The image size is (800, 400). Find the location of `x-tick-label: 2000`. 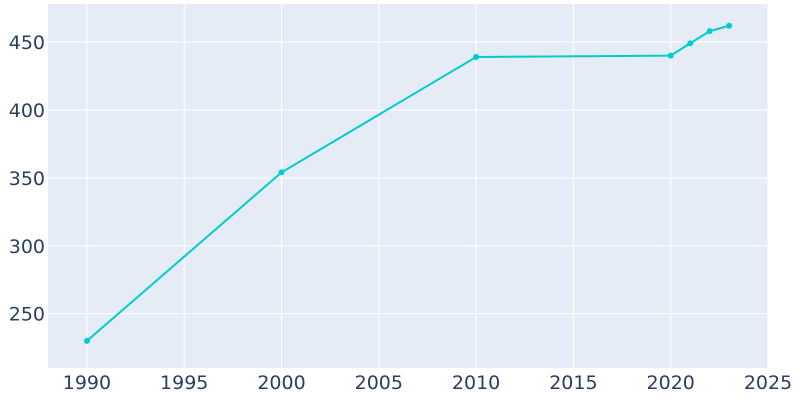

x-tick-label: 2000 is located at coordinates (281, 383).